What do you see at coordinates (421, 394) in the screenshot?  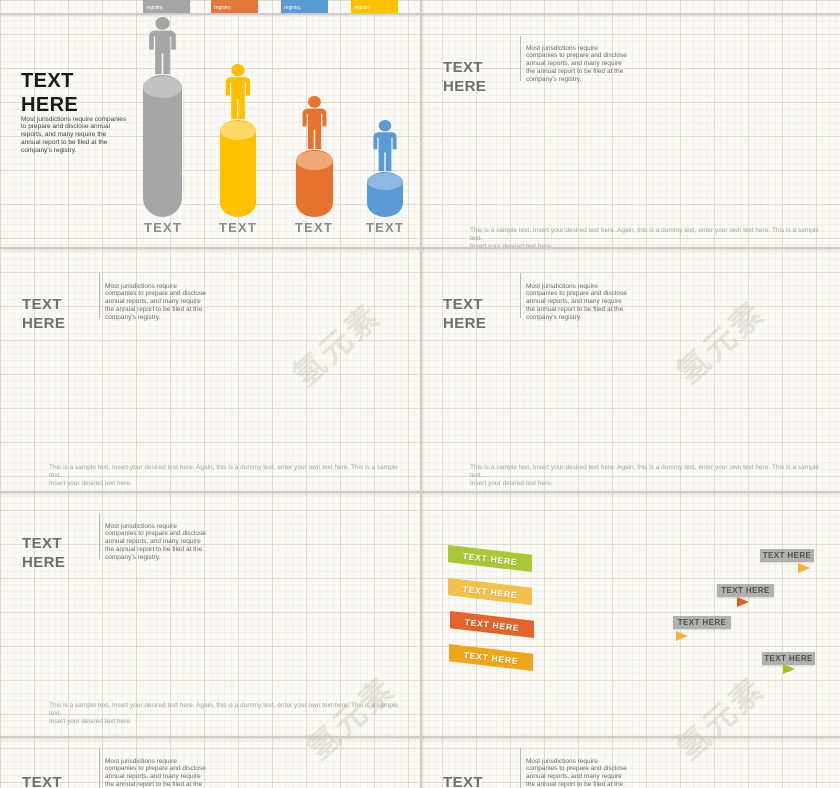 I see `column-divider` at bounding box center [421, 394].